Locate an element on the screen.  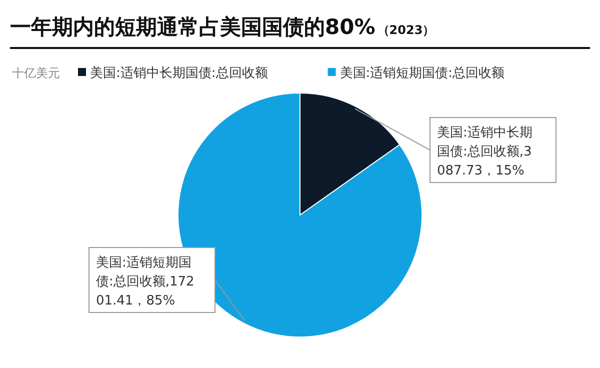
data-label: 美国:适销短期国债:总回收额,17201.41，85% is located at coordinates (145, 281).